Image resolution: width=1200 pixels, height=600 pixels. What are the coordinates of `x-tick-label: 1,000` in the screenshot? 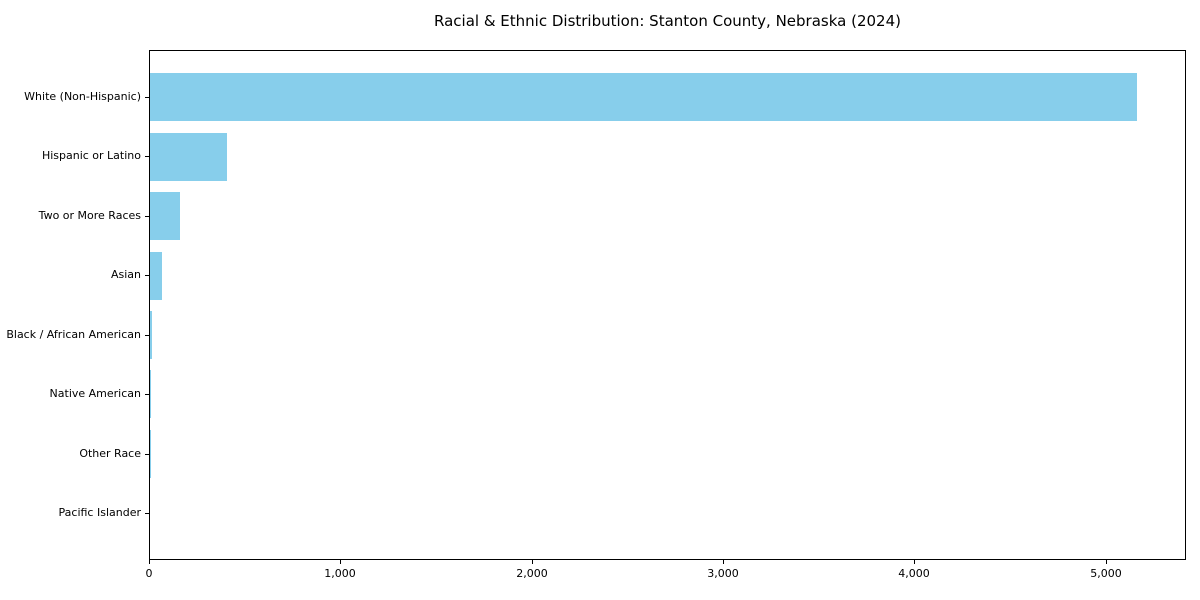 It's located at (340, 573).